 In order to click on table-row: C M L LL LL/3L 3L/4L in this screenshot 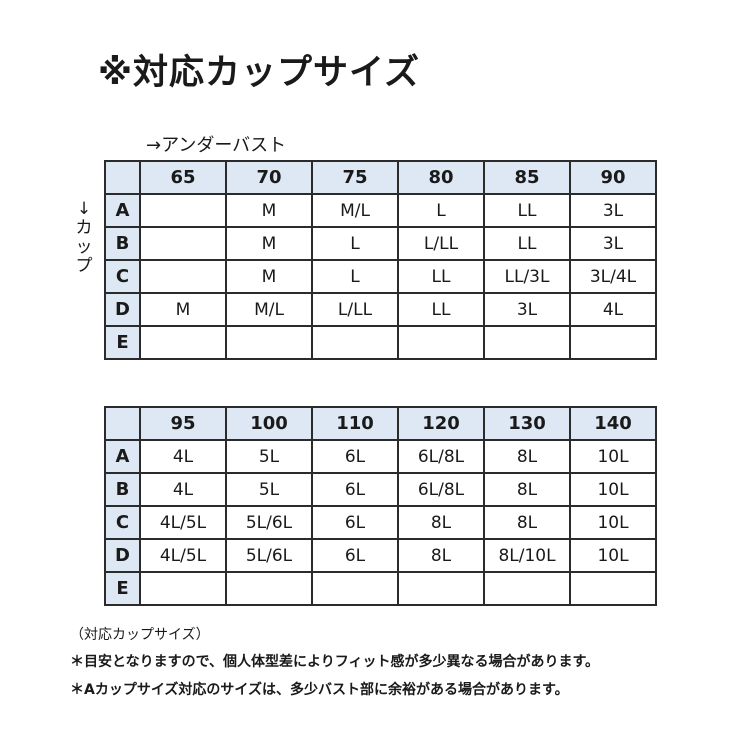, I will do `click(380, 276)`.